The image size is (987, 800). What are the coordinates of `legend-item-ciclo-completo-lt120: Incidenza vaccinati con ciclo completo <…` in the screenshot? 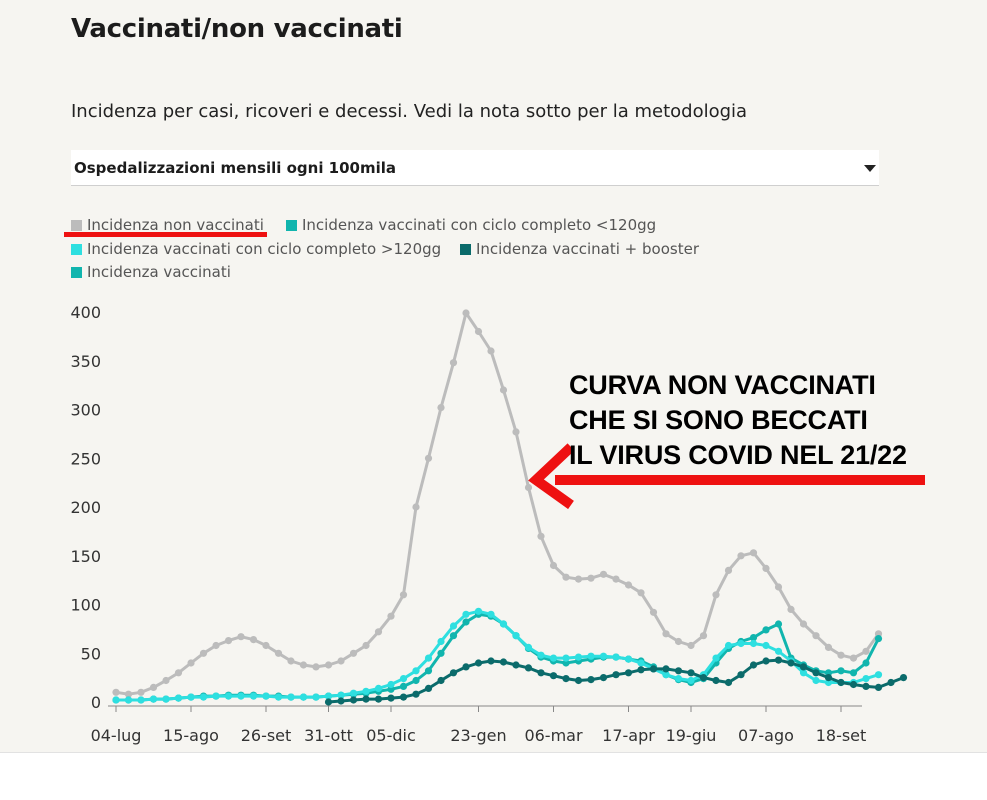 It's located at (471, 226).